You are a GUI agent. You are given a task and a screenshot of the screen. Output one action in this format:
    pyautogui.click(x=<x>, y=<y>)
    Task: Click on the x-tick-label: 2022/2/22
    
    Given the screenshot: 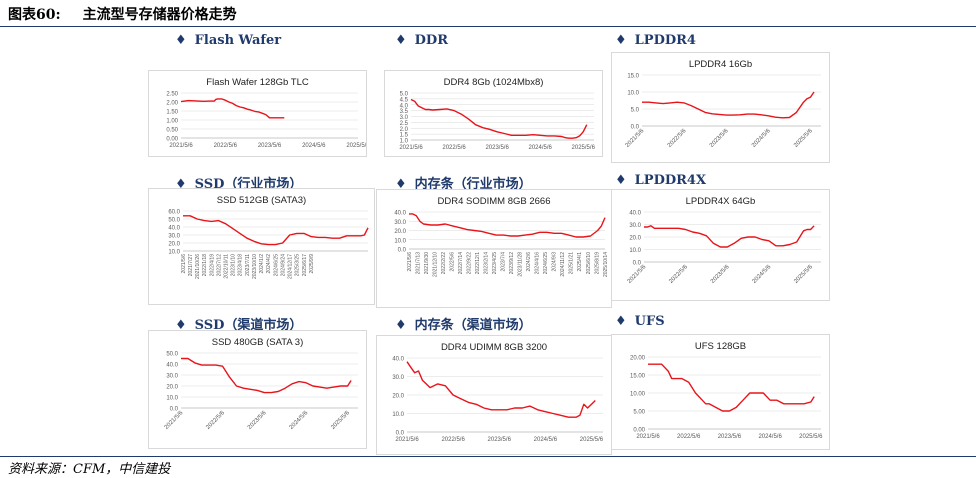 What is the action you would take?
    pyautogui.click(x=444, y=263)
    